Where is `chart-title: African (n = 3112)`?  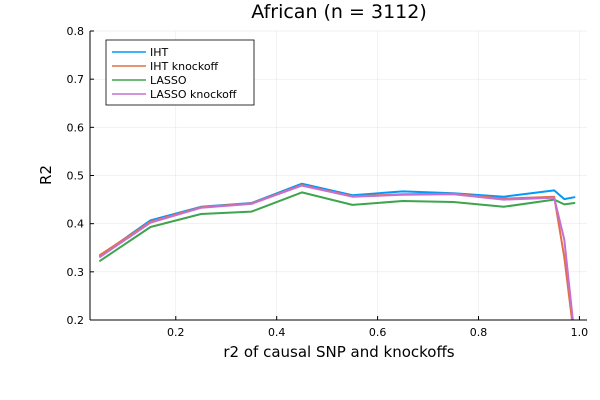
chart-title: African (n = 3112) is located at coordinates (339, 12).